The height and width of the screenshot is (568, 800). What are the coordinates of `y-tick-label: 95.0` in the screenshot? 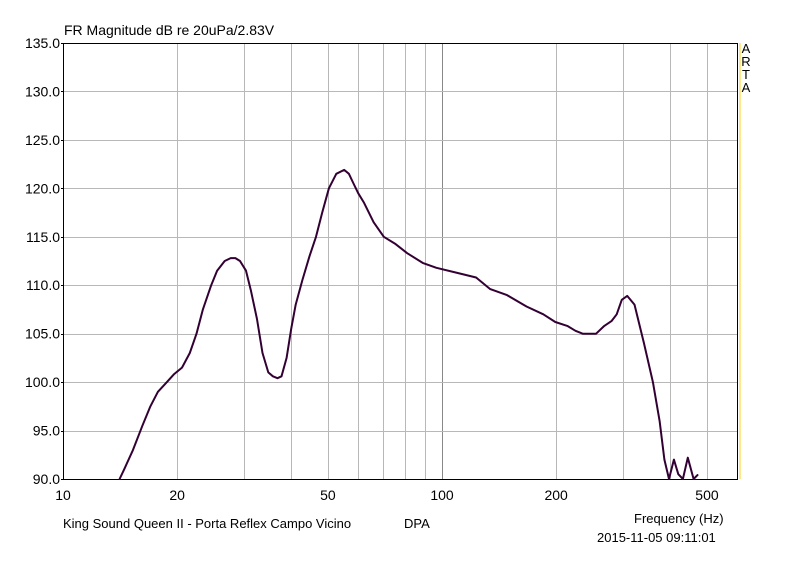 It's located at (46, 431).